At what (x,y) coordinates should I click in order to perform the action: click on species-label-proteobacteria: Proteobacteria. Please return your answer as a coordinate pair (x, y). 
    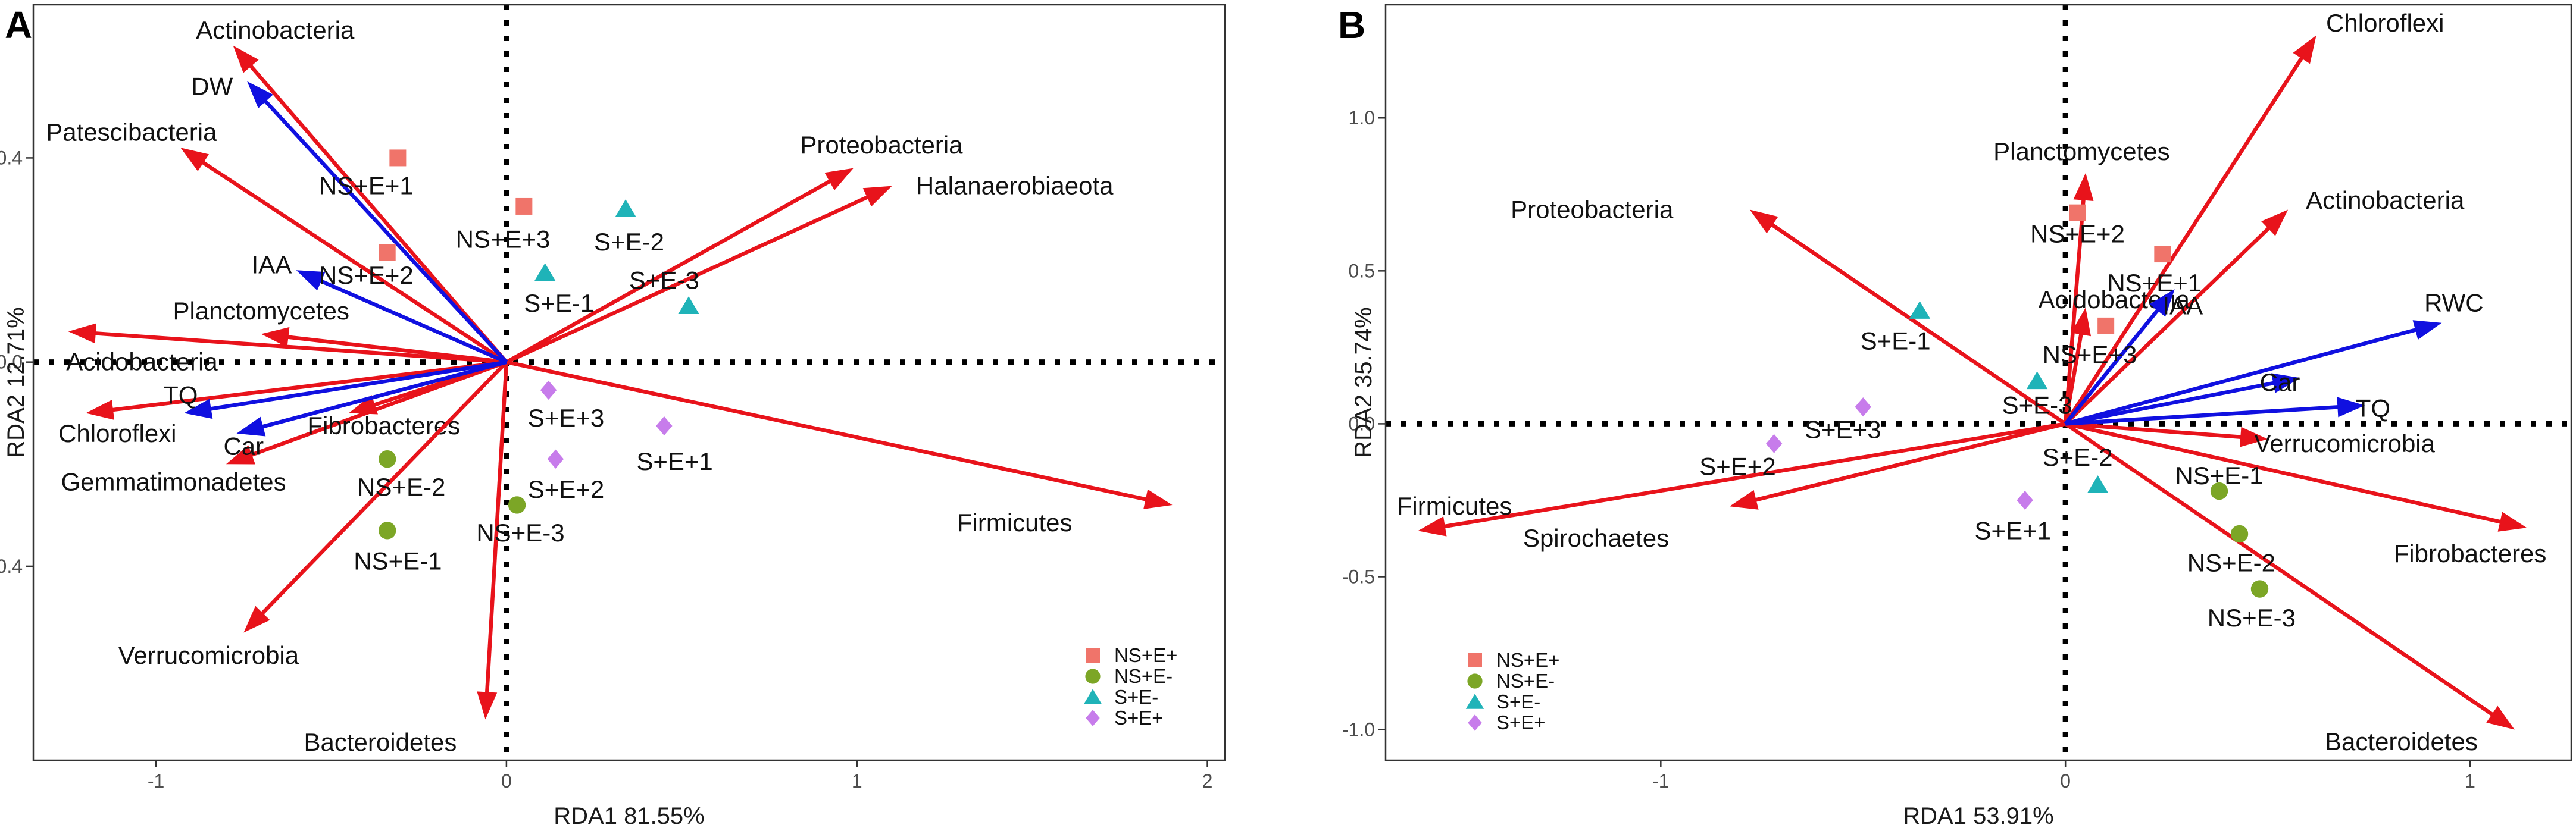
    Looking at the image, I should click on (881, 145).